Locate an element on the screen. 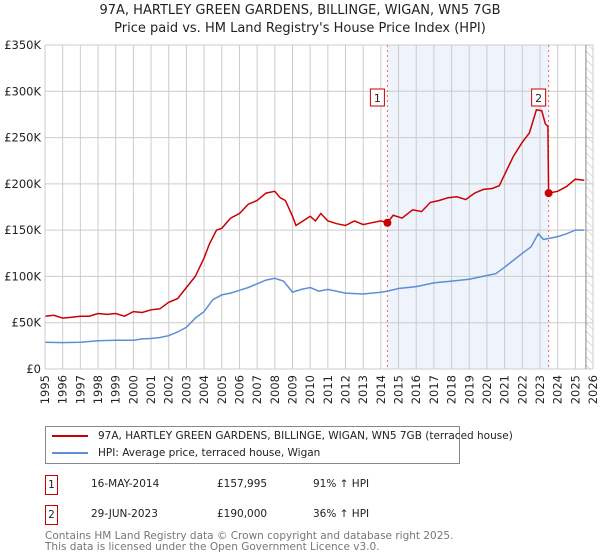 This screenshot has height=560, width=600. x-tick-label: 2009 is located at coordinates (292, 389).